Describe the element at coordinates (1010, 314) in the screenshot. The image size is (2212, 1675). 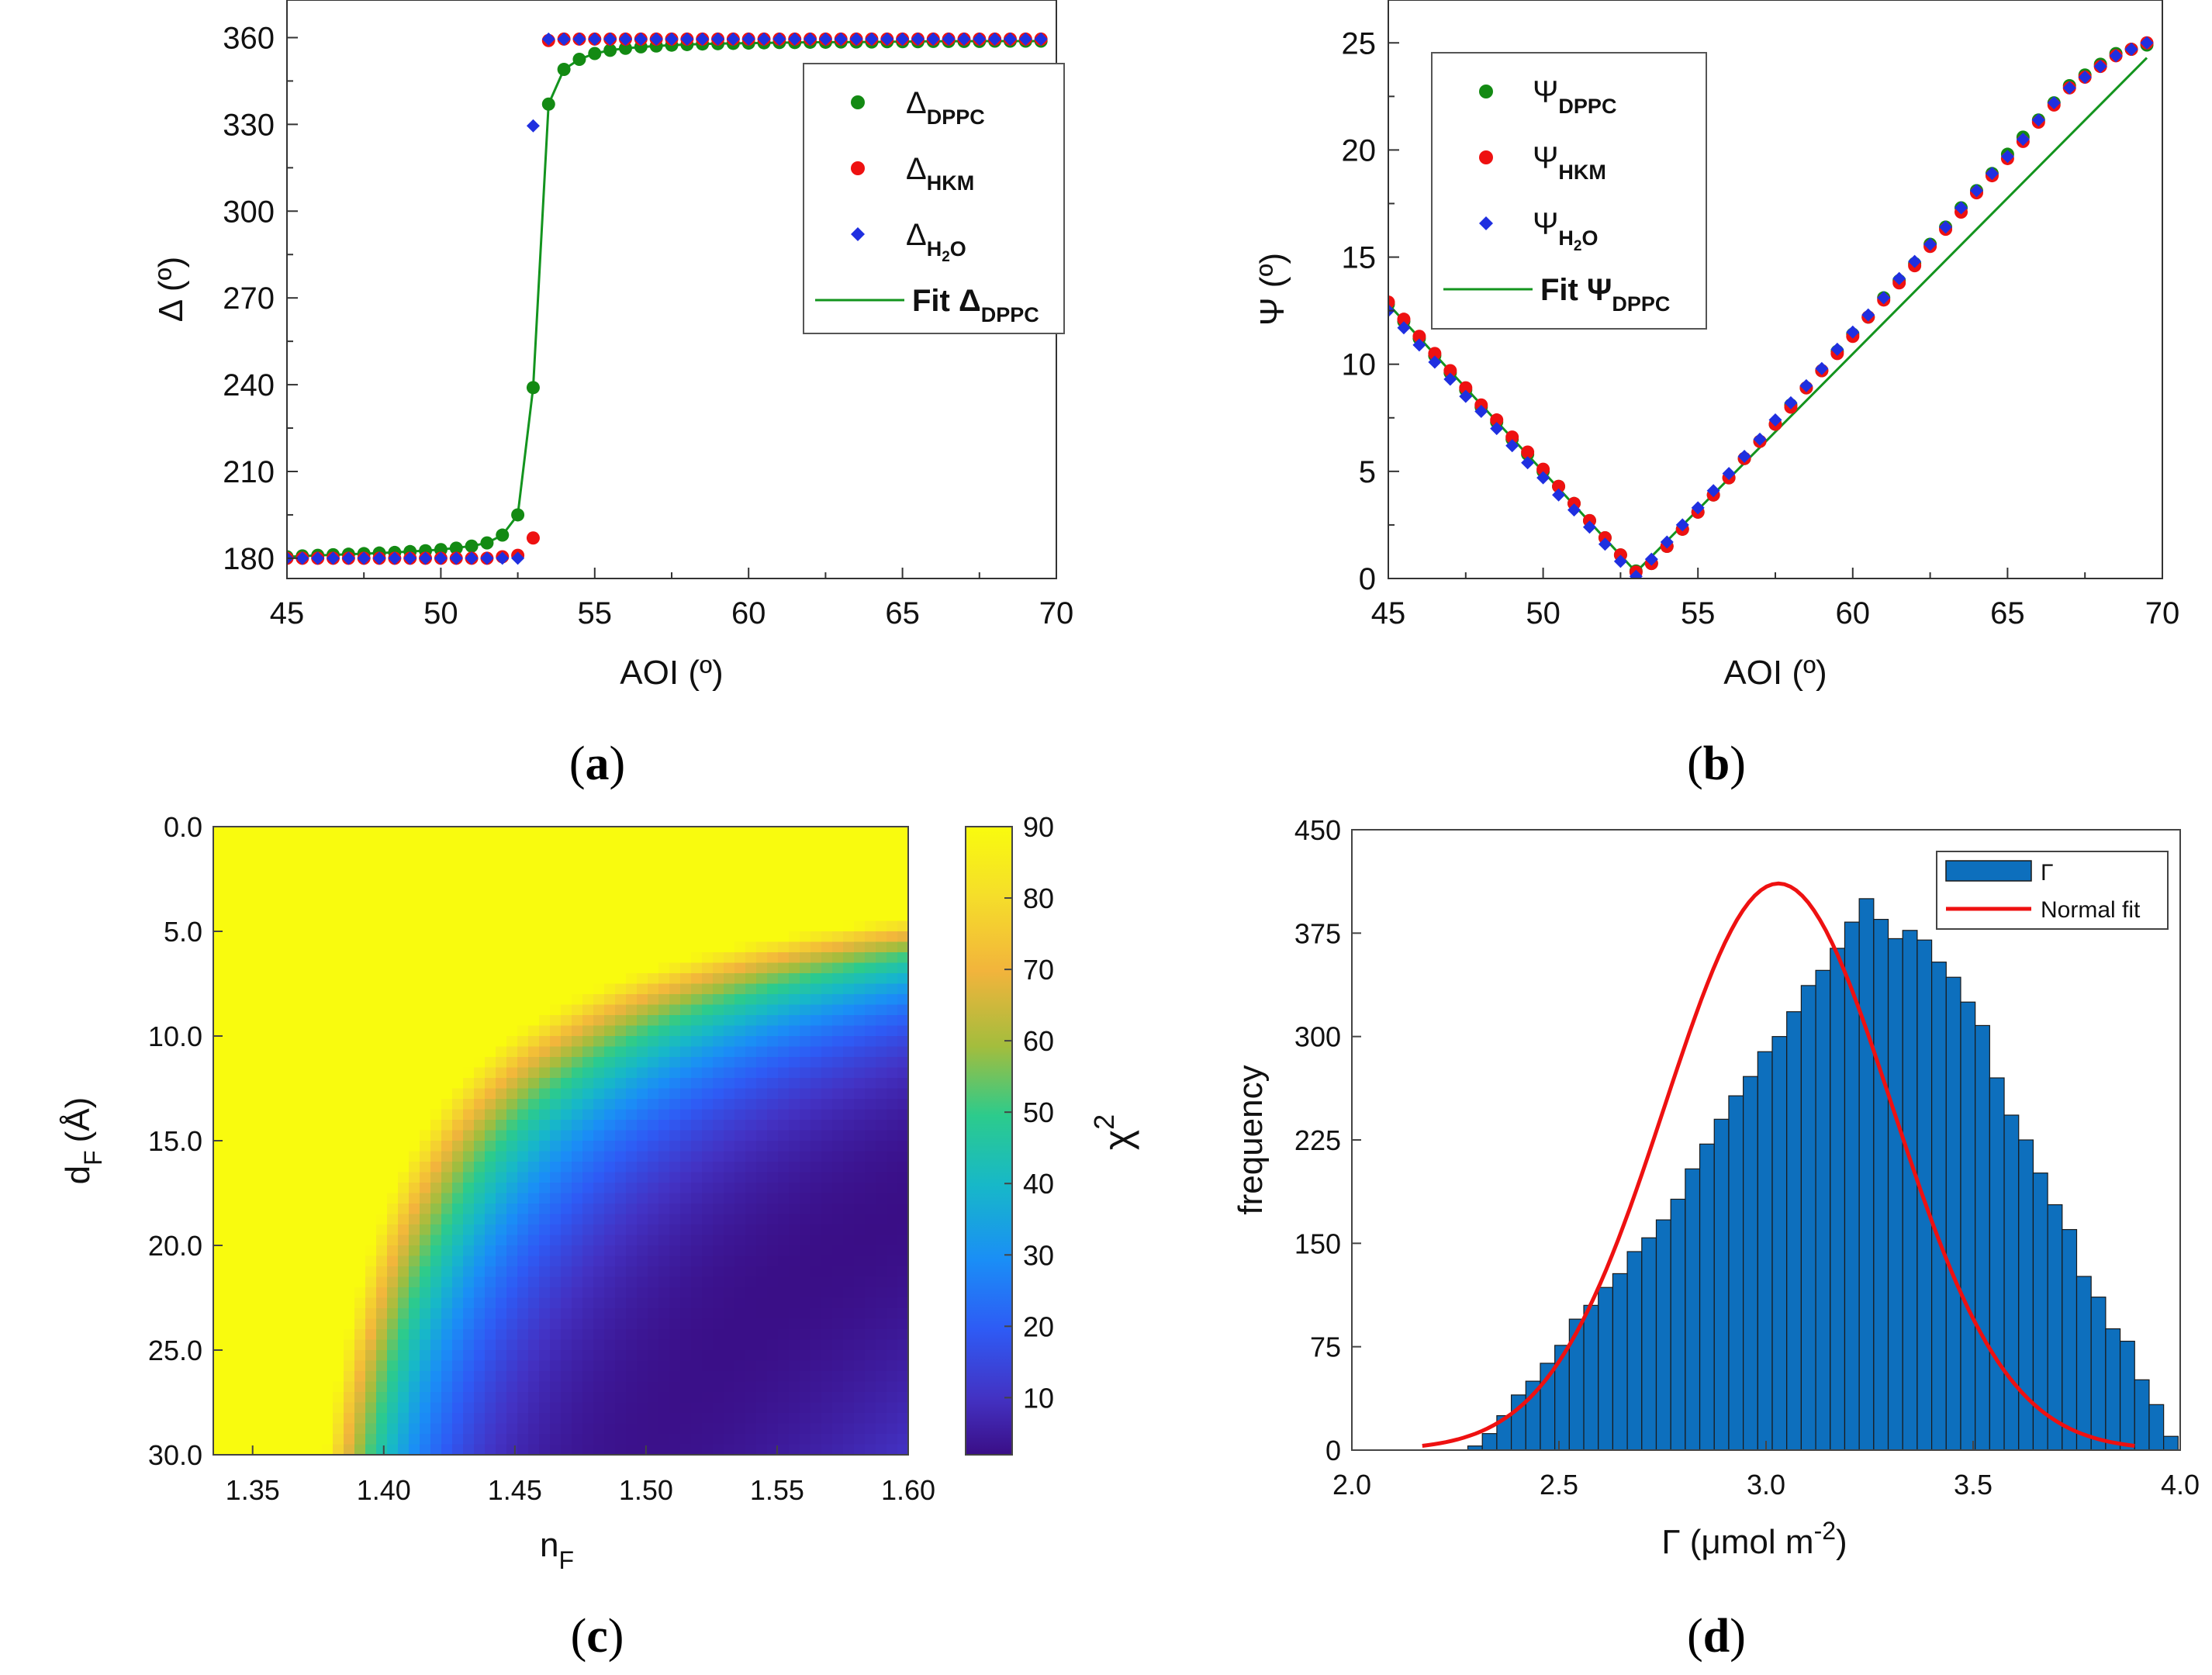
I see `legend-label-sub: DPPC` at that location.